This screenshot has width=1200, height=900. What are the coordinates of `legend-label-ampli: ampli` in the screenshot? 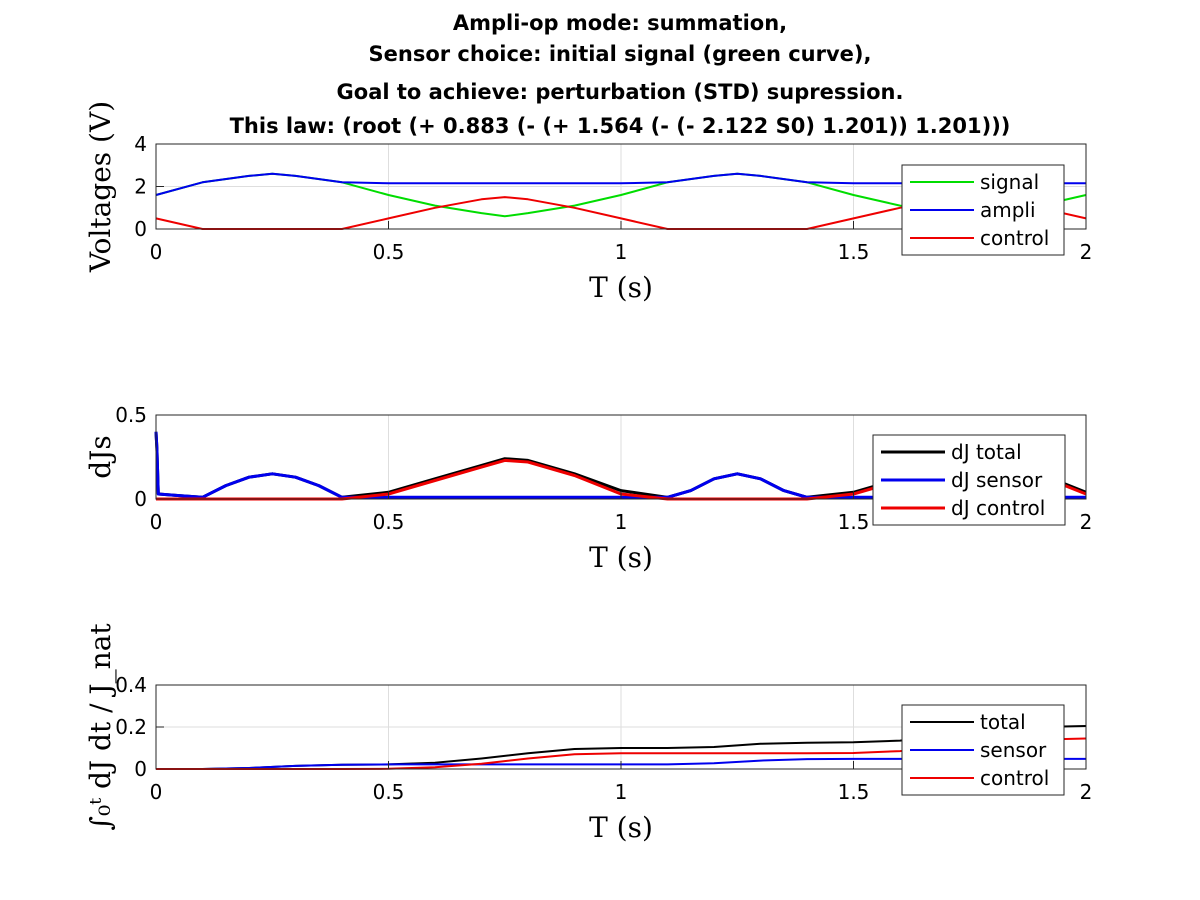 It's located at (1008, 210).